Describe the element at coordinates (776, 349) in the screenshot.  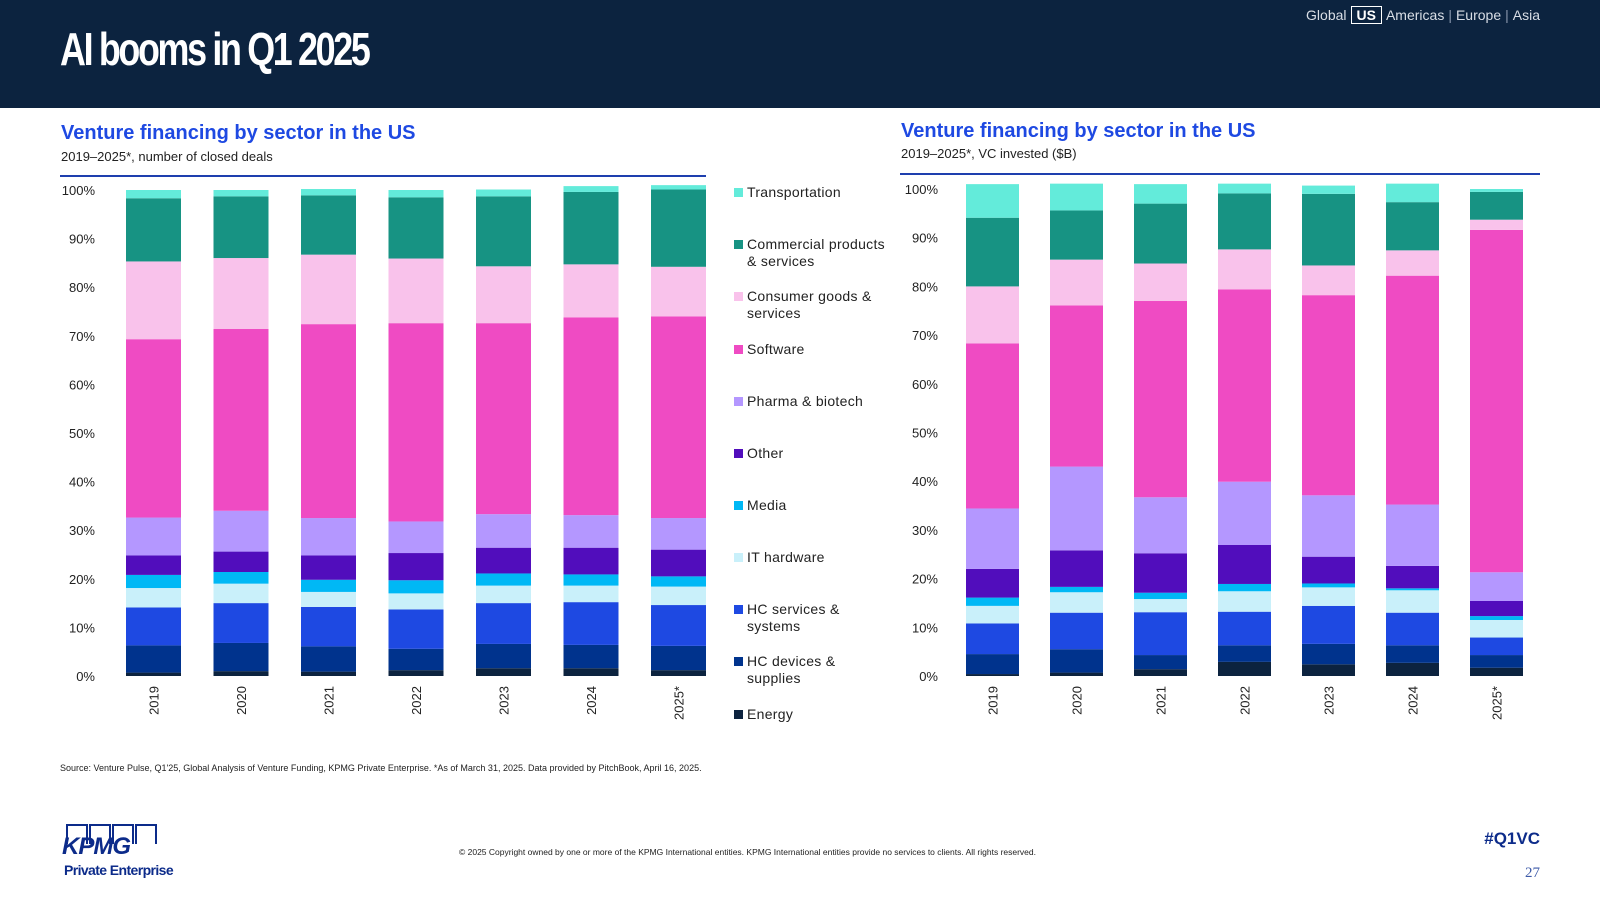
I see `legend-label: Software` at that location.